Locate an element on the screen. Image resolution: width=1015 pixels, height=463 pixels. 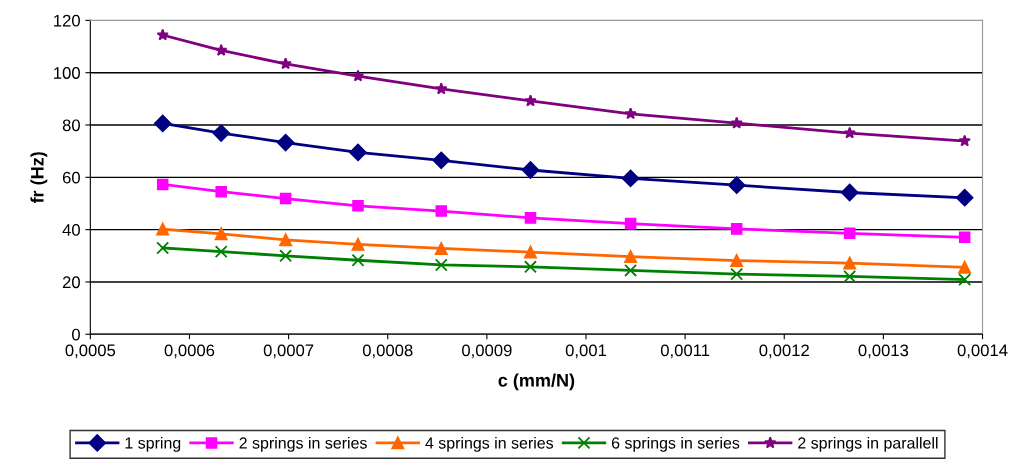
legend-label: 2 springs in series is located at coordinates (303, 444).